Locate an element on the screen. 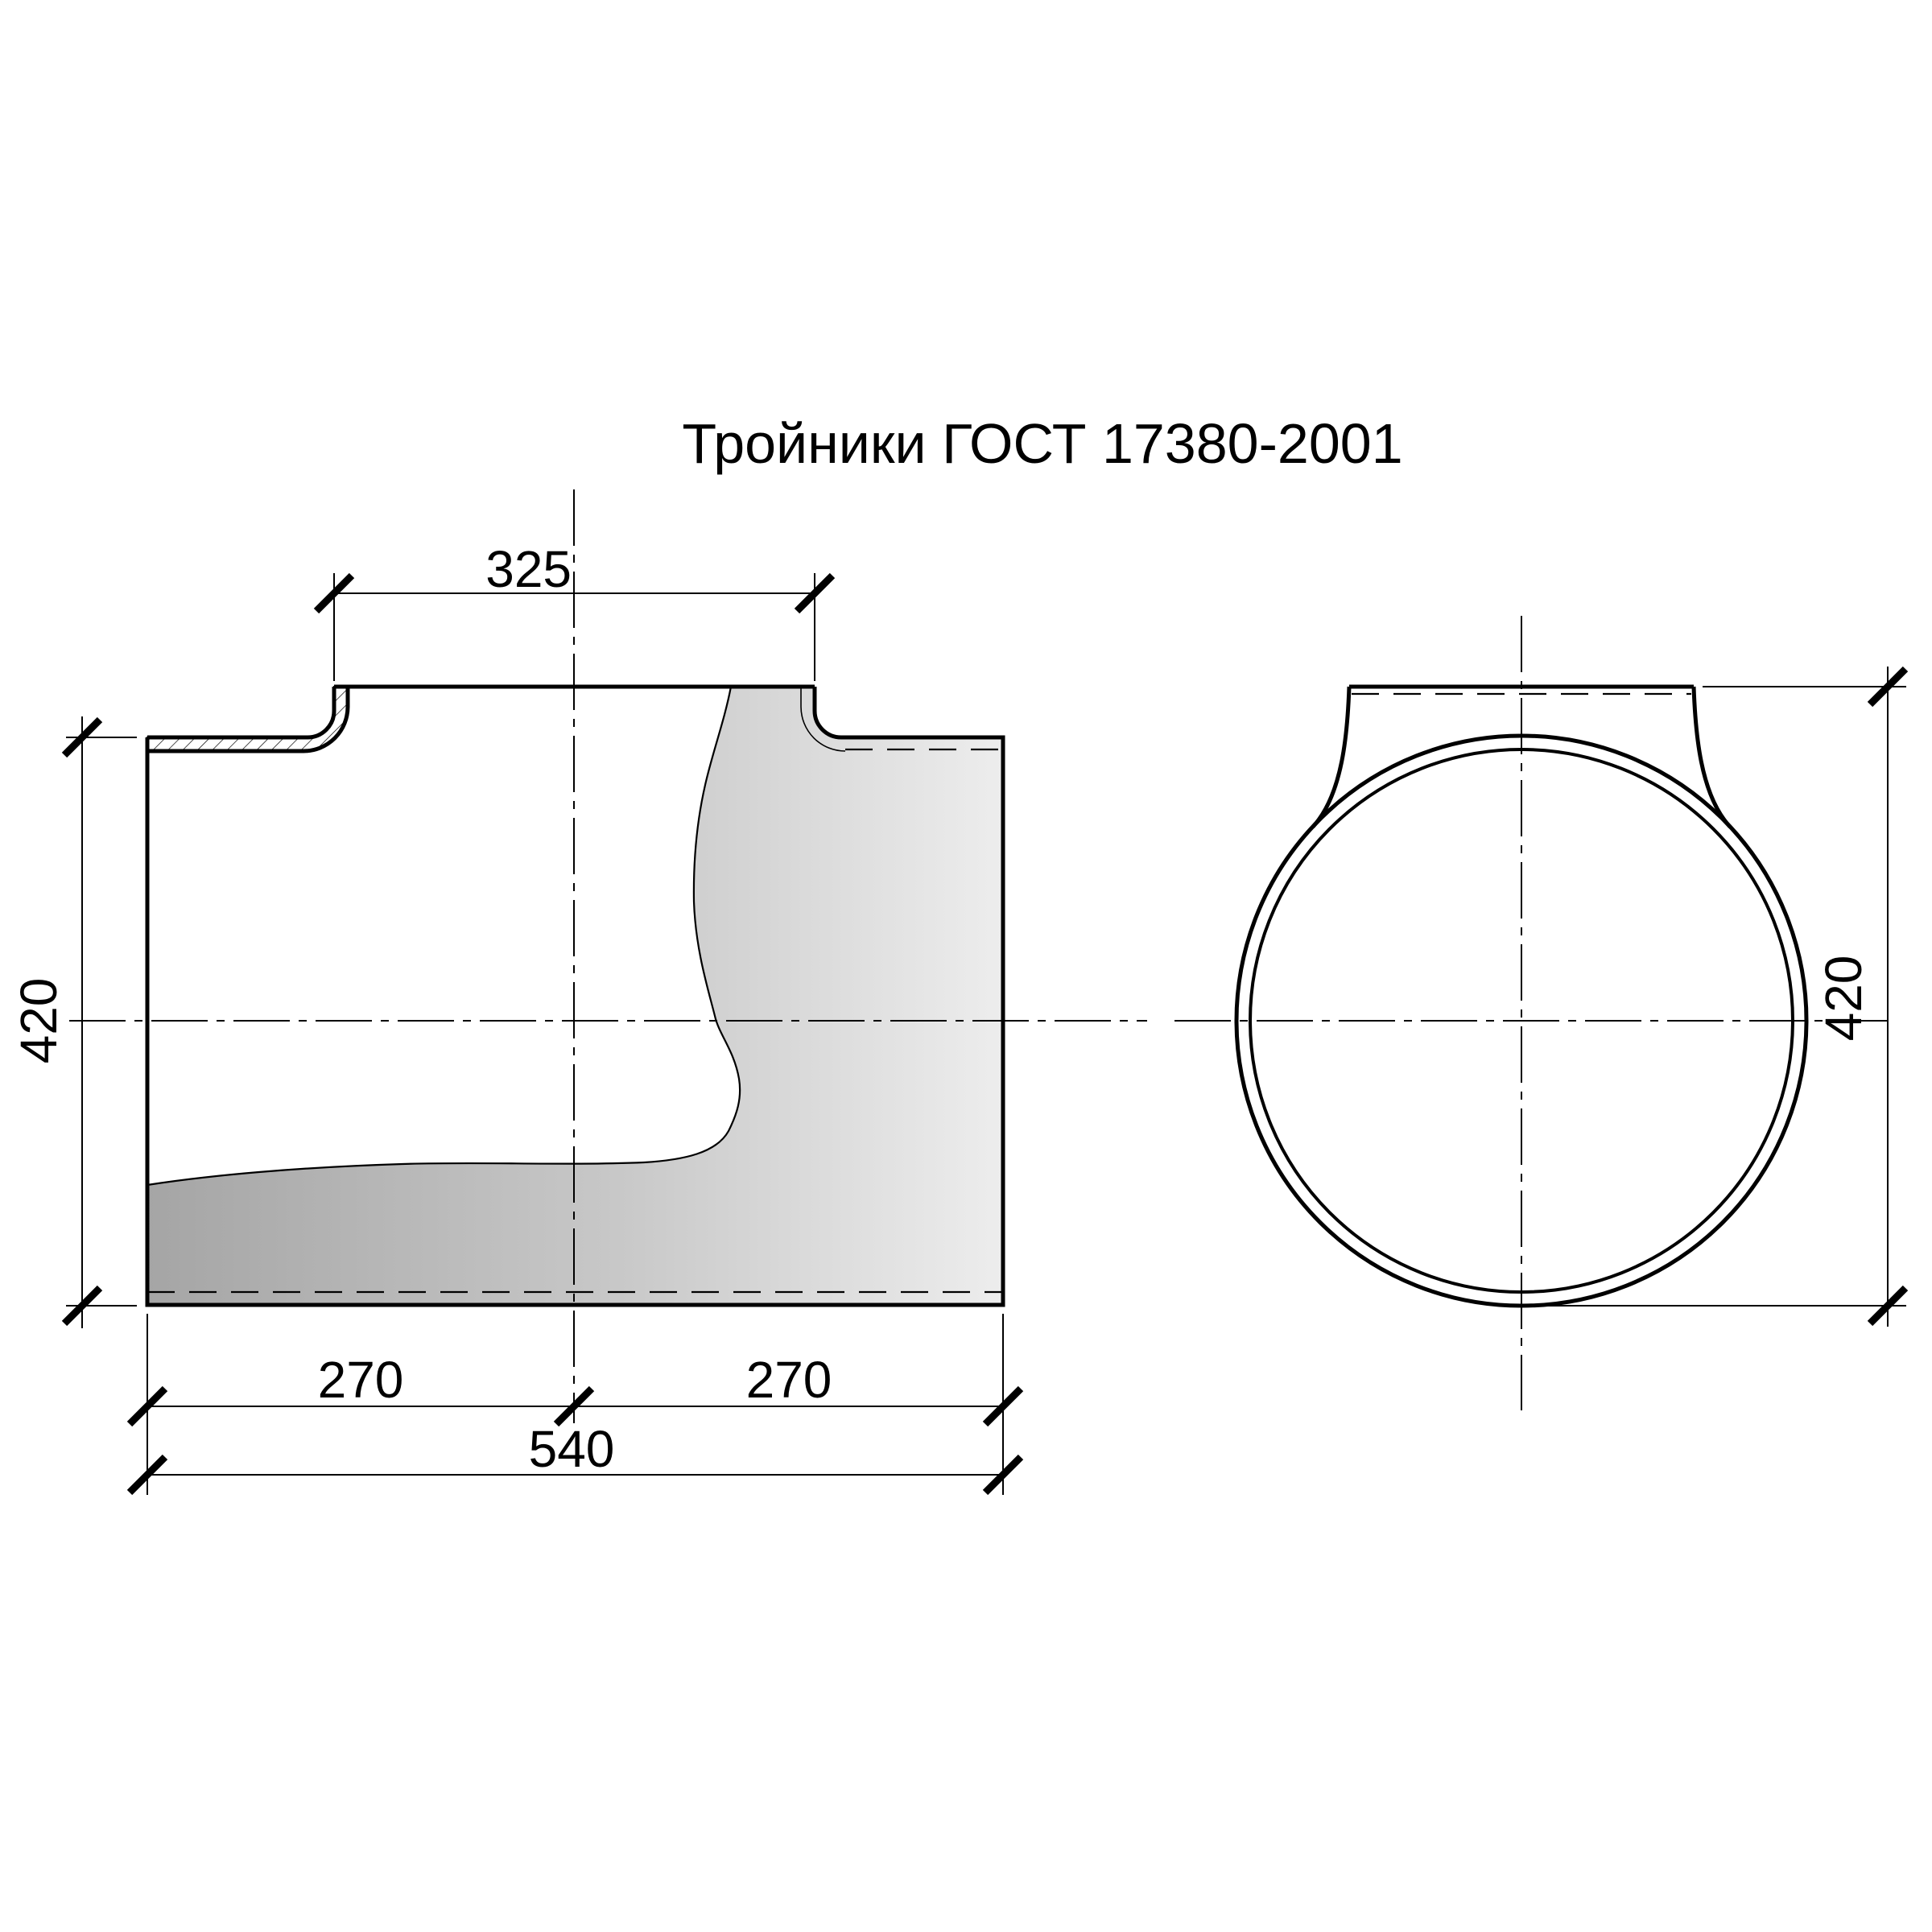 The height and width of the screenshot is (1932, 1932). dim-label-420-right: 420 is located at coordinates (1843, 999).